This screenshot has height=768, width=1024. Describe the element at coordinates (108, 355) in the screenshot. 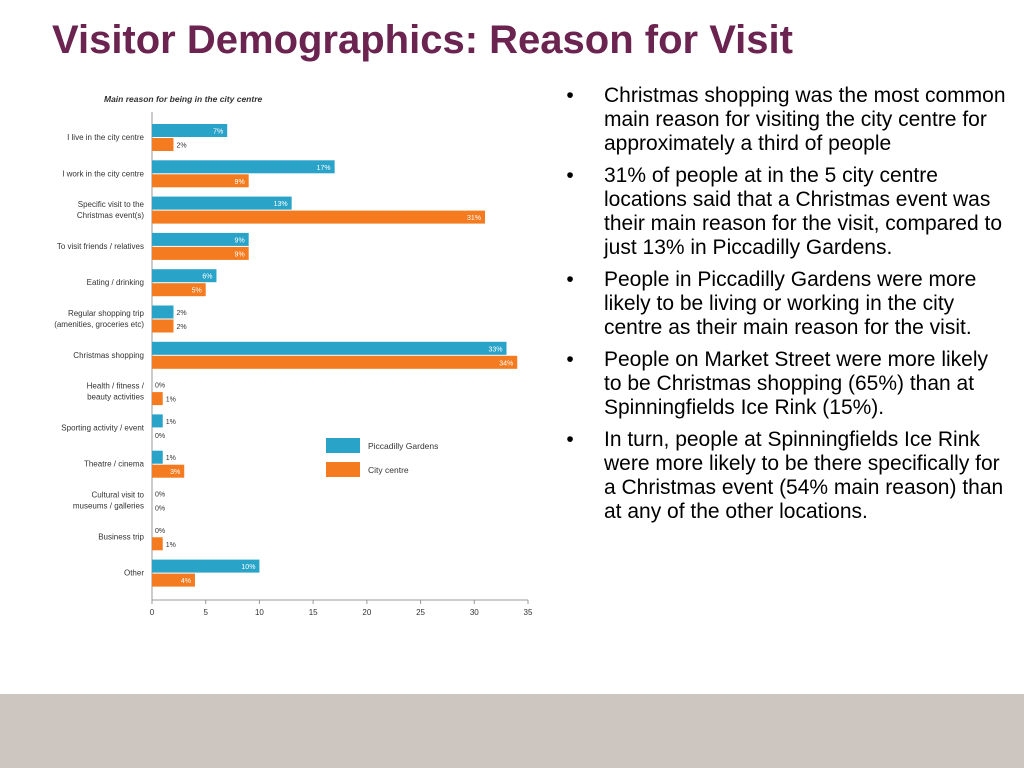

I see `category-label: Christmas shopping` at that location.